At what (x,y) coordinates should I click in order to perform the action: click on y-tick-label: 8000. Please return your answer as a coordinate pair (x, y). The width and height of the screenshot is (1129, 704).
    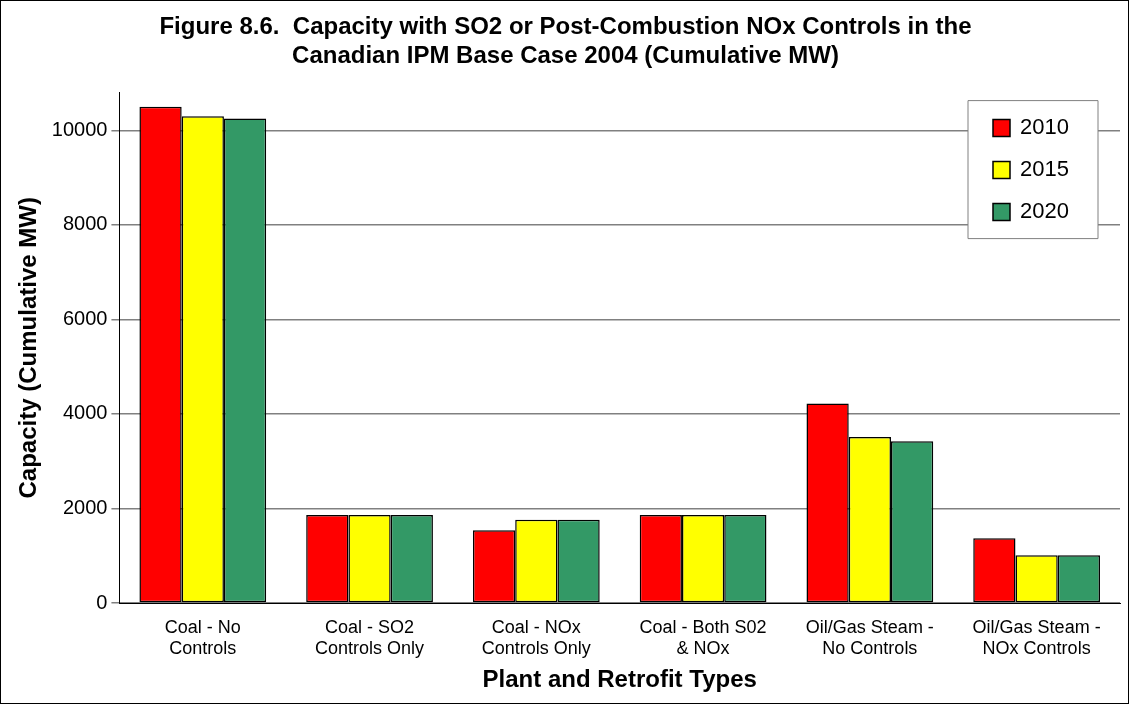
    Looking at the image, I should click on (85, 223).